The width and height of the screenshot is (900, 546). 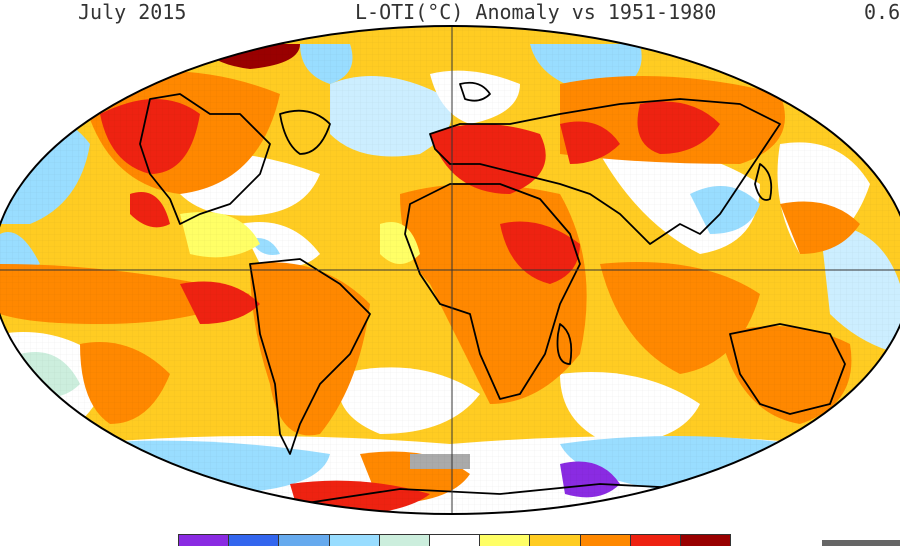 I want to click on color-scale-legend, so click(x=455, y=540).